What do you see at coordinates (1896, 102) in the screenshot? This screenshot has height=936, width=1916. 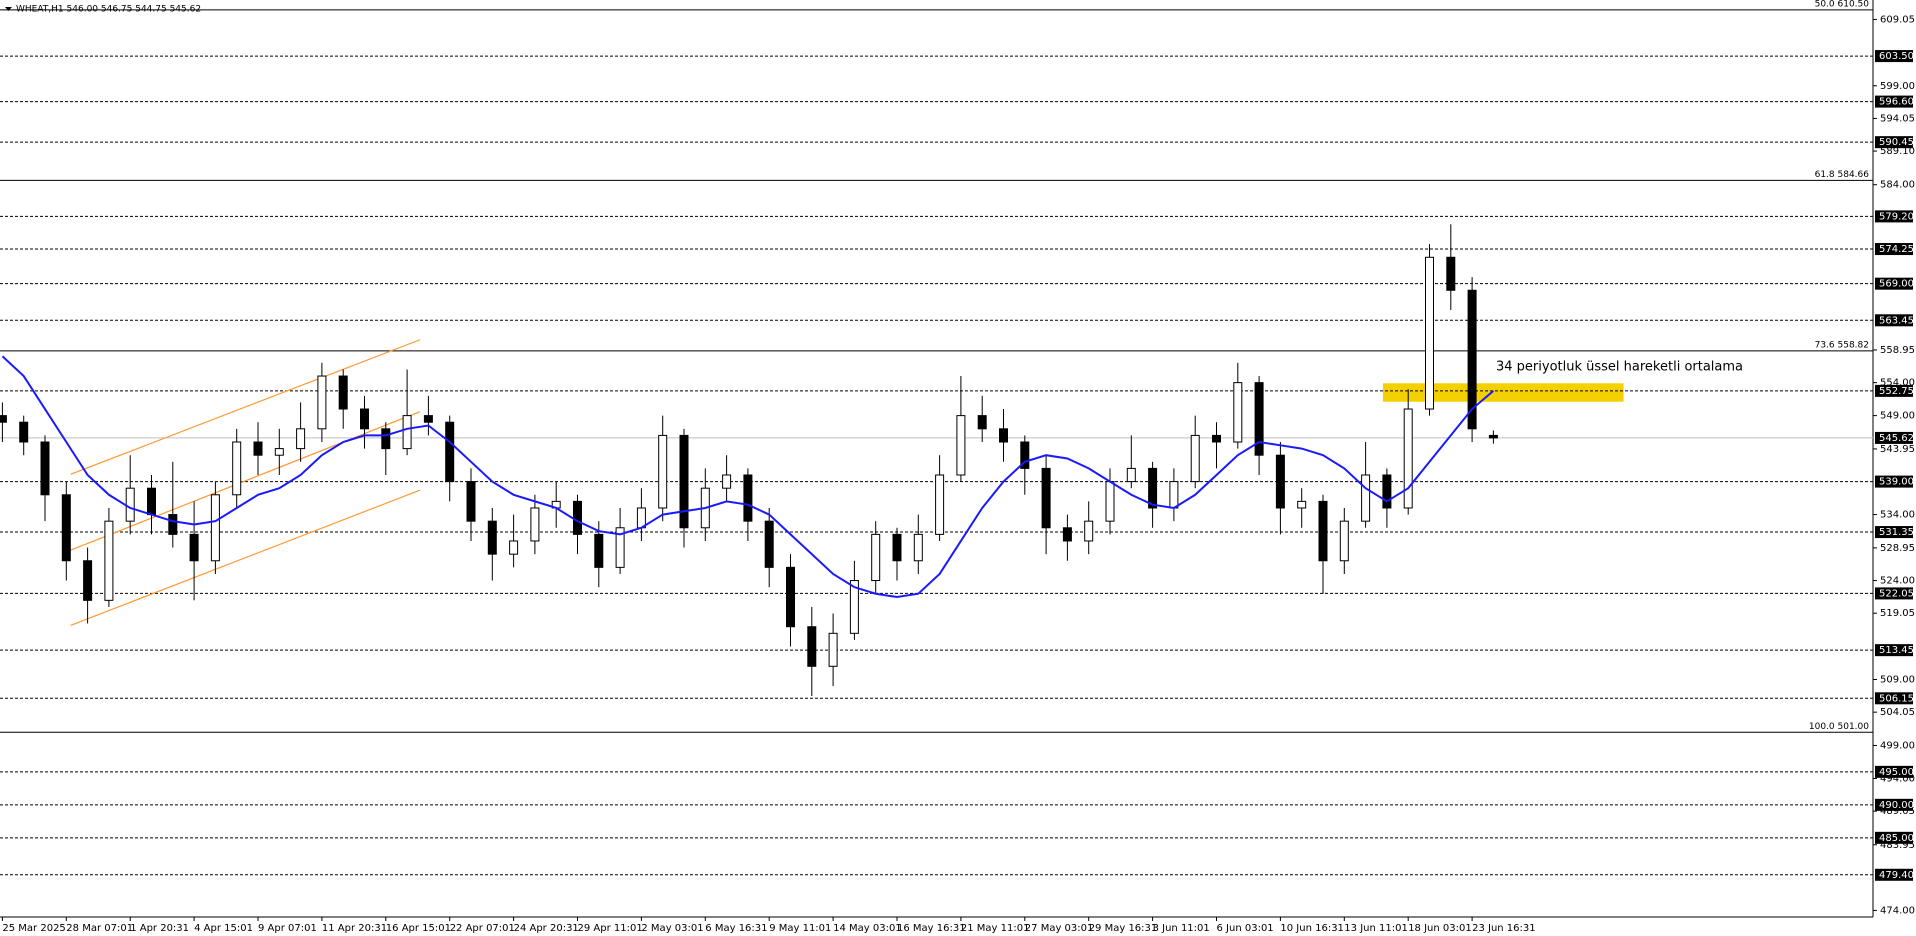 I see `level-label: 596.60` at bounding box center [1896, 102].